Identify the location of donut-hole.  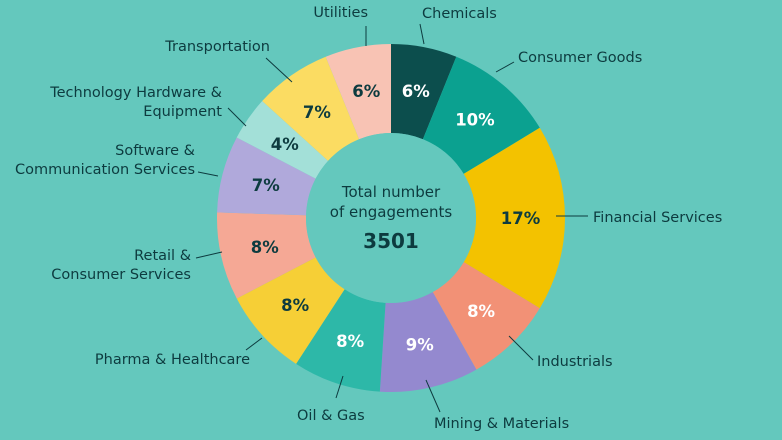
(391, 218).